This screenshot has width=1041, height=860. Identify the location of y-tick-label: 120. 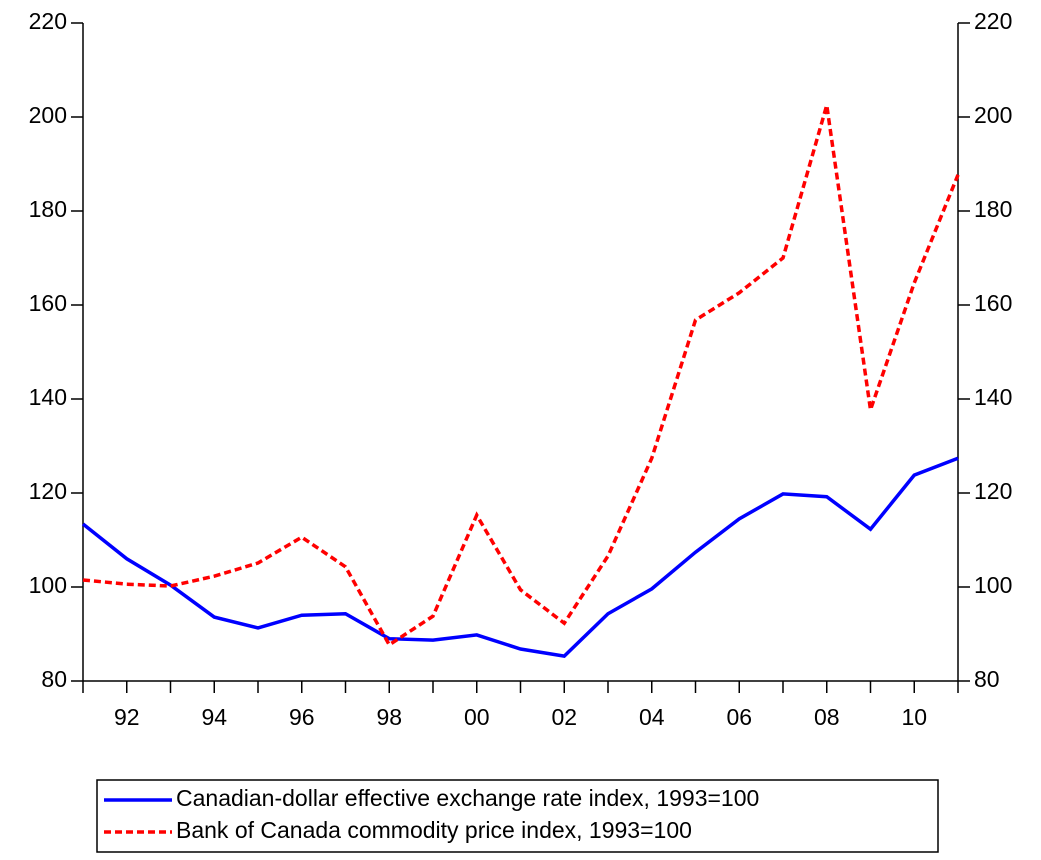
(48, 491).